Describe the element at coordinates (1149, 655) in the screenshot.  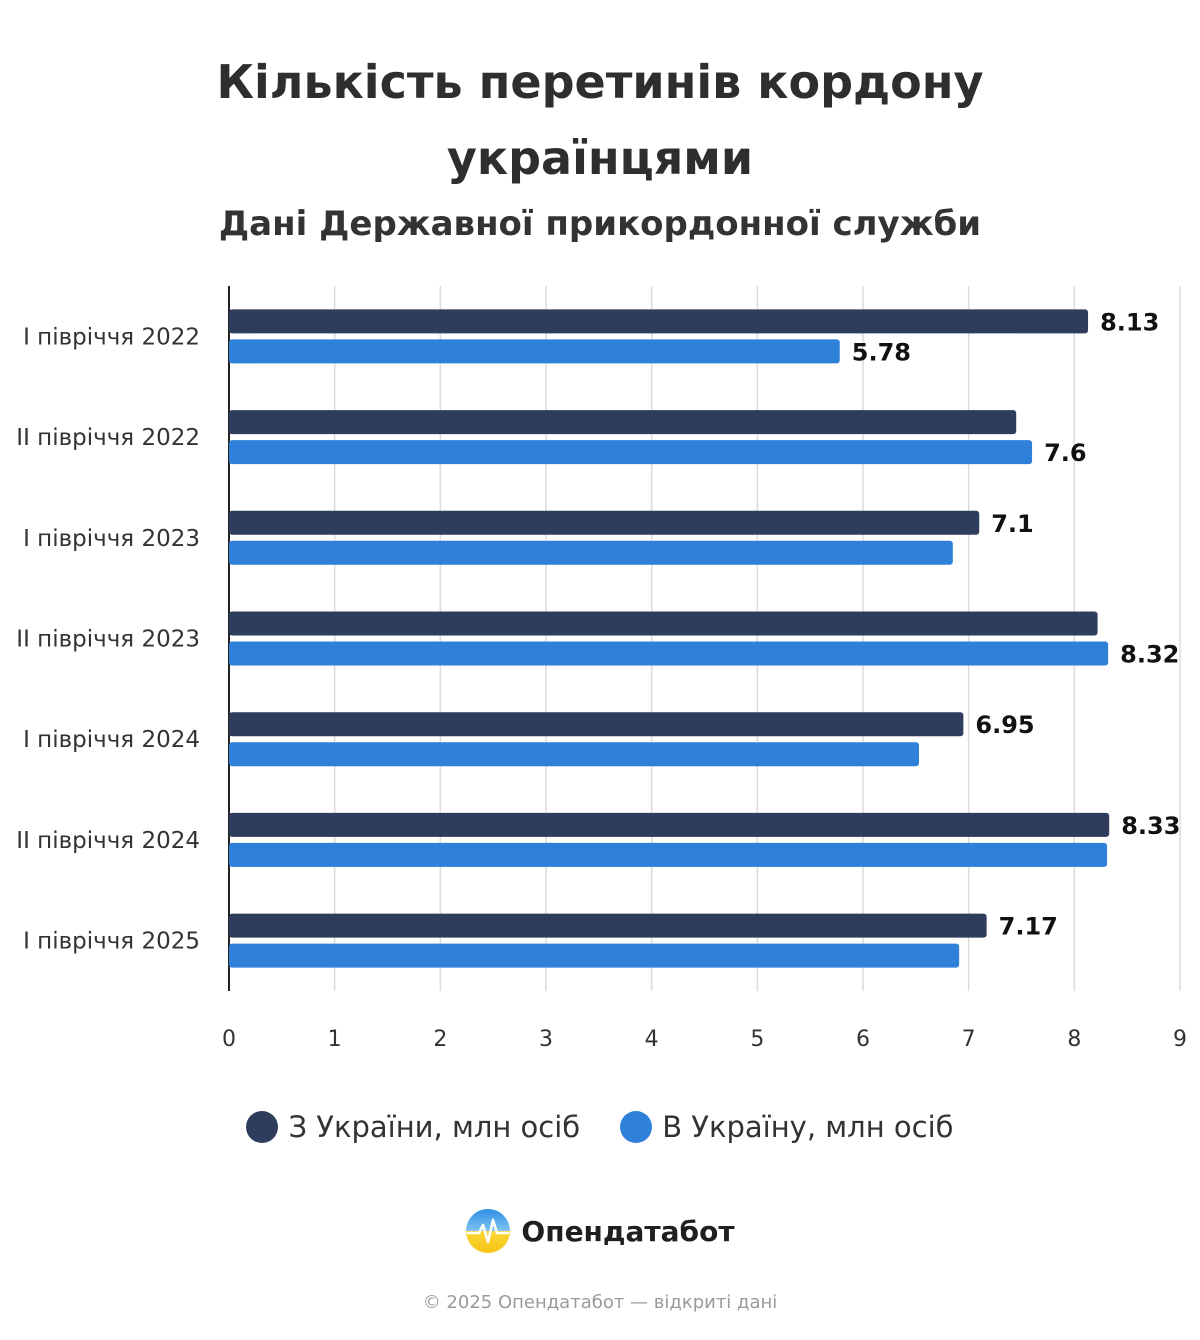
I see `data-label: 8.32` at that location.